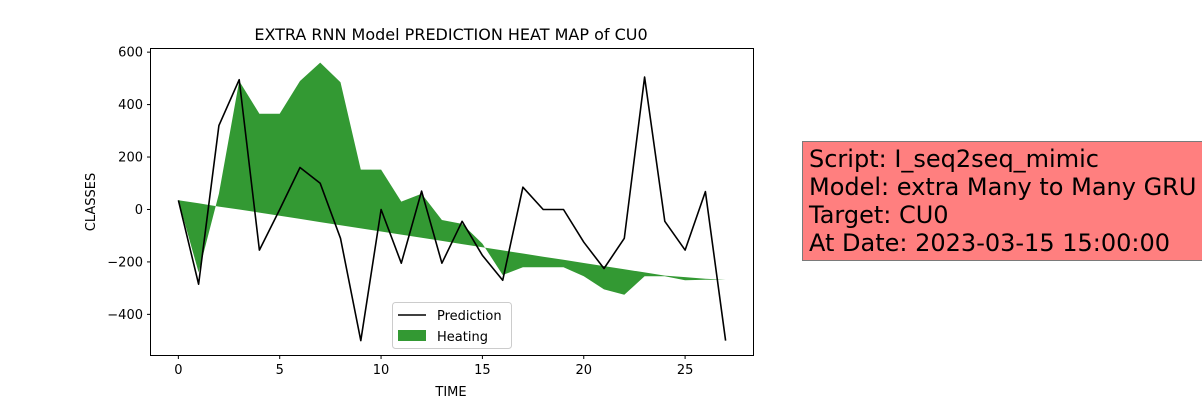 This screenshot has height=400, width=1202. What do you see at coordinates (178, 370) in the screenshot?
I see `x-tick-label: 0` at bounding box center [178, 370].